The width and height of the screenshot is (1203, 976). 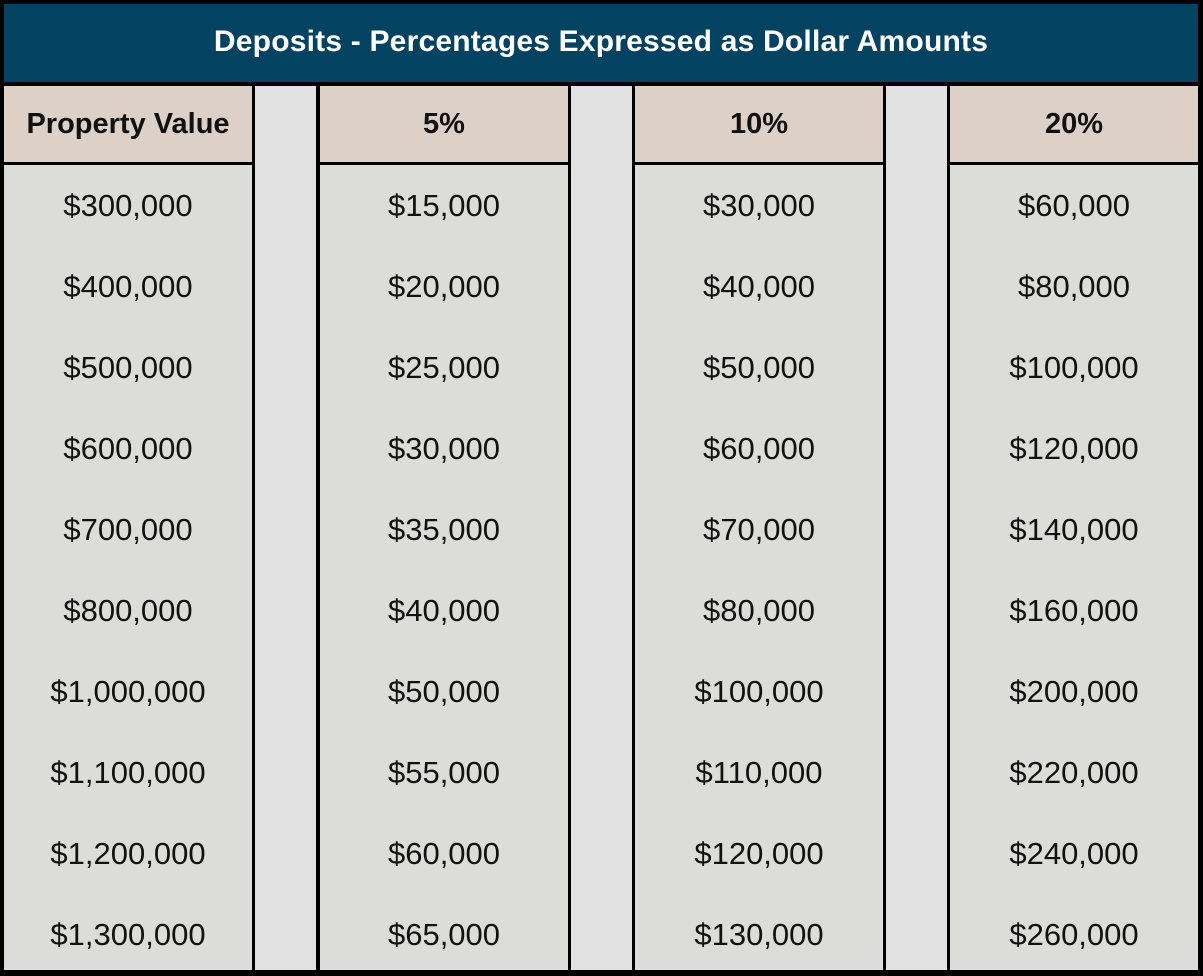 What do you see at coordinates (444, 125) in the screenshot?
I see `column-header: 5%` at bounding box center [444, 125].